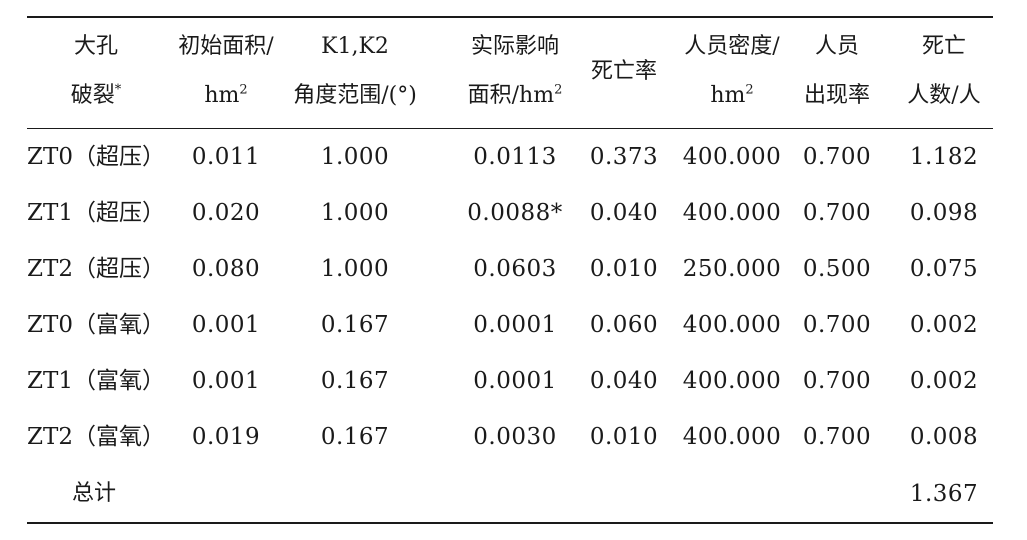 Image resolution: width=1027 pixels, height=540 pixels. What do you see at coordinates (624, 157) in the screenshot?
I see `table-cell: 0.373` at bounding box center [624, 157].